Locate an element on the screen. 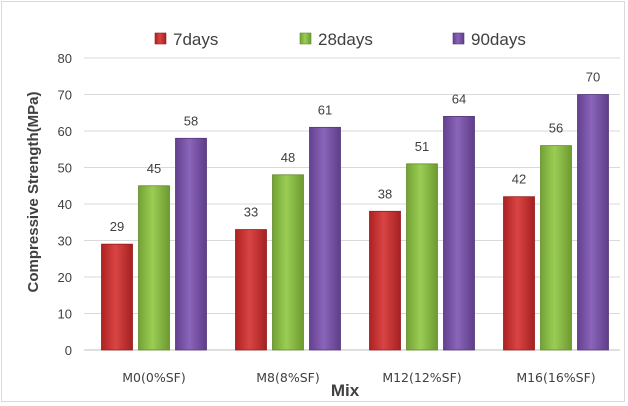 Image resolution: width=628 pixels, height=406 pixels. legend: 7days 28days 90days is located at coordinates (340, 39).